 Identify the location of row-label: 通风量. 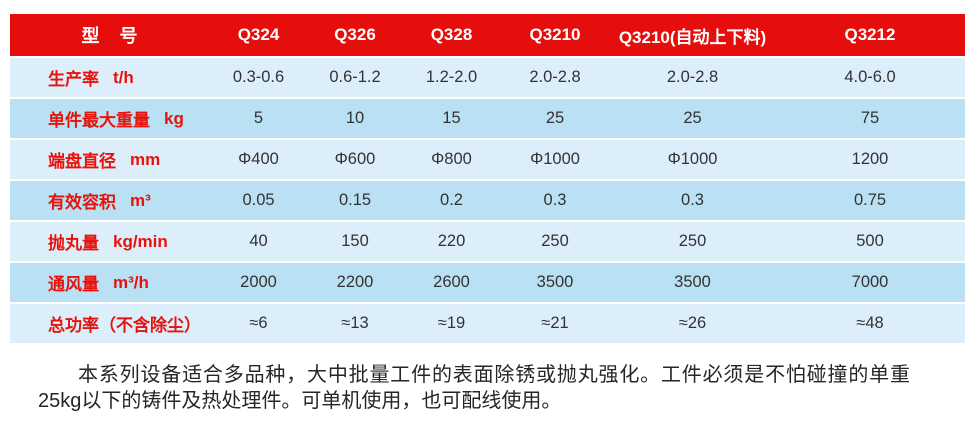
(73, 284).